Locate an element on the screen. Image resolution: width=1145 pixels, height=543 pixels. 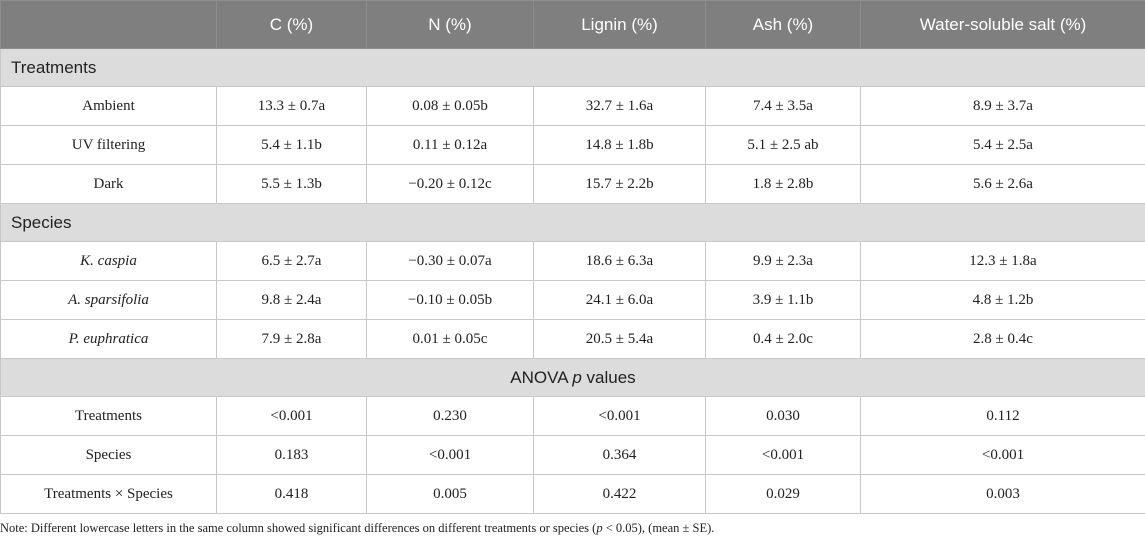
table-cell: 0.029 is located at coordinates (783, 494).